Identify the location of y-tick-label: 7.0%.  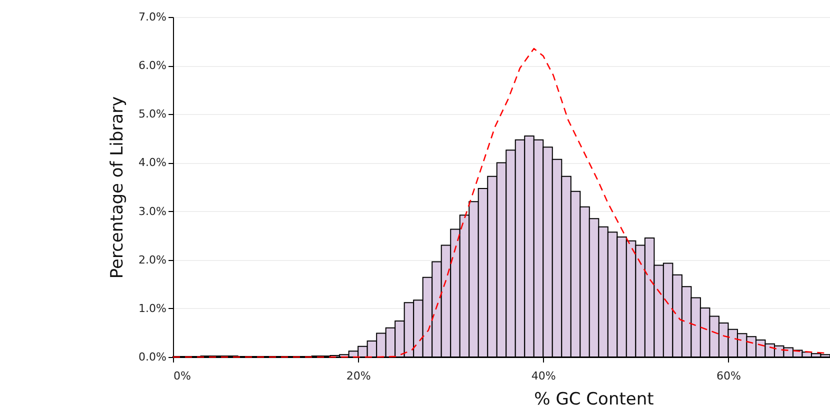
(152, 17).